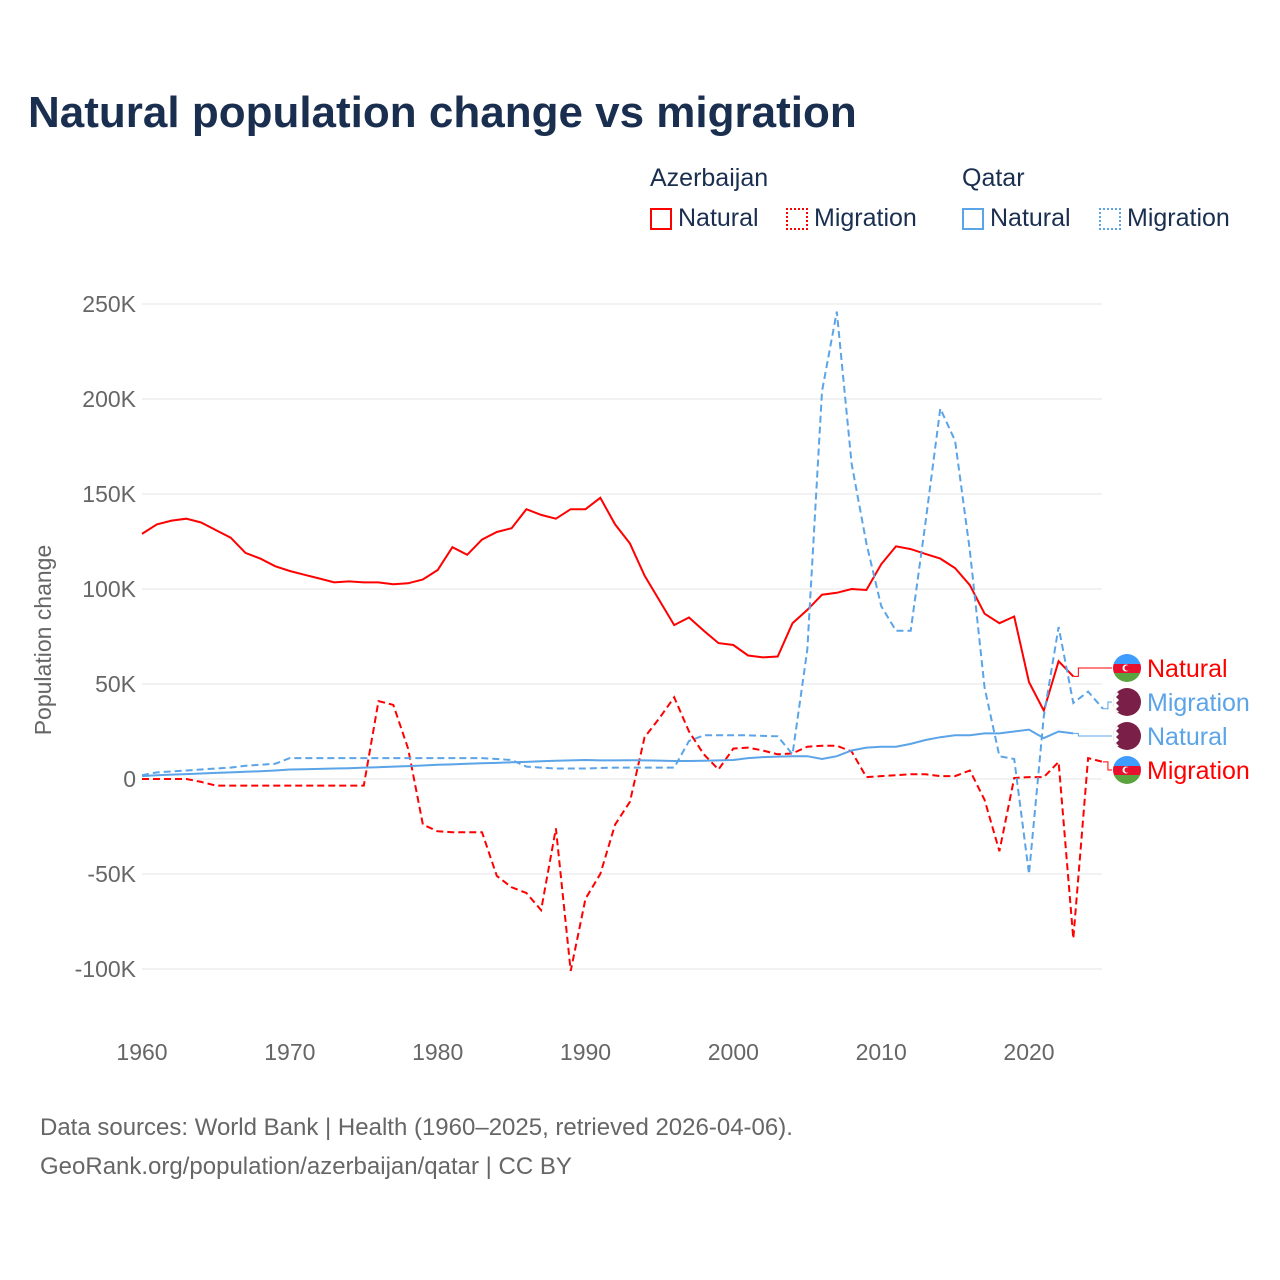 Image resolution: width=1280 pixels, height=1280 pixels. Describe the element at coordinates (1028, 1052) in the screenshot. I see `x-tick-label: 2020` at that location.